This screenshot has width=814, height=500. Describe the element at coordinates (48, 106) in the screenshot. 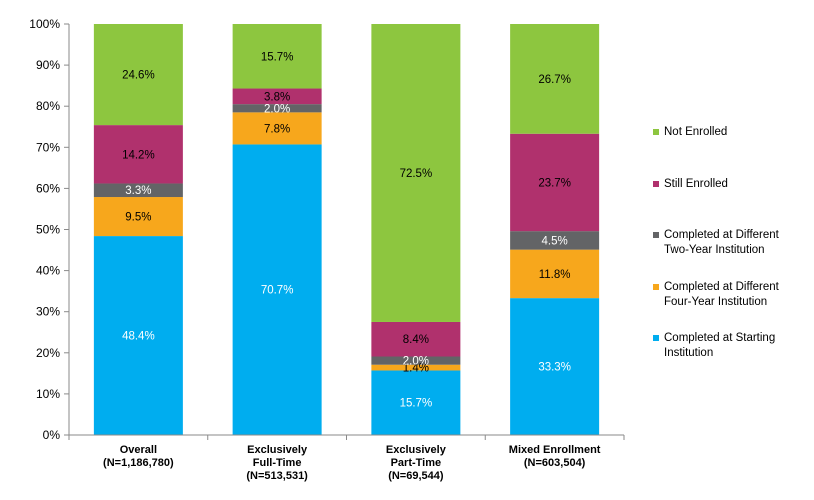

I see `y-tick-label: 80%` at that location.